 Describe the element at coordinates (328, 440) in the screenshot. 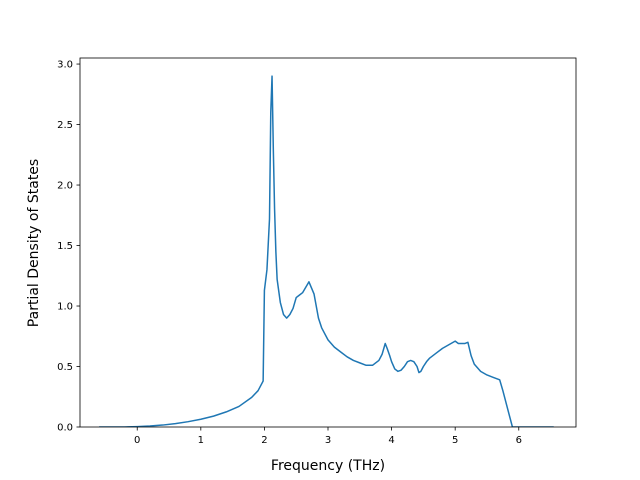

I see `x-tick-label: 3` at that location.